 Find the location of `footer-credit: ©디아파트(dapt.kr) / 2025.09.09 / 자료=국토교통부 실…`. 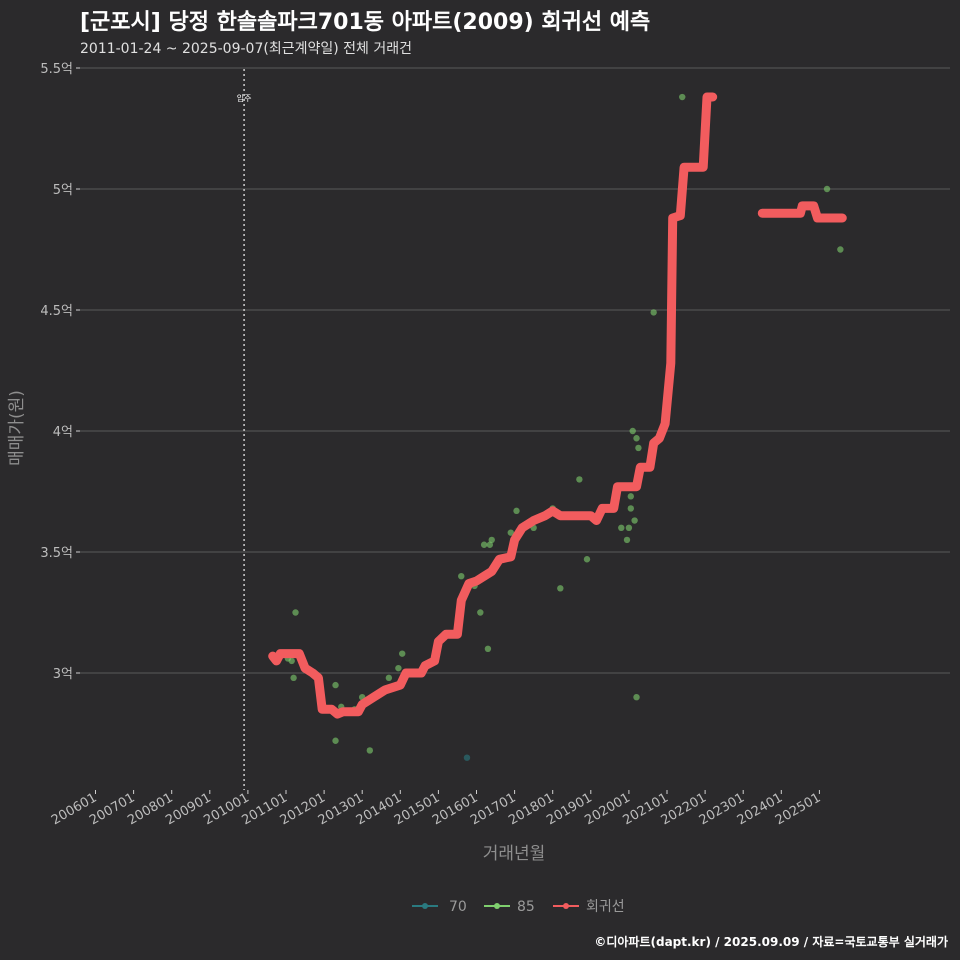

footer-credit: ©디아파트(dapt.kr) / 2025.09.09 / 자료=국토교통부 실… is located at coordinates (771, 942).